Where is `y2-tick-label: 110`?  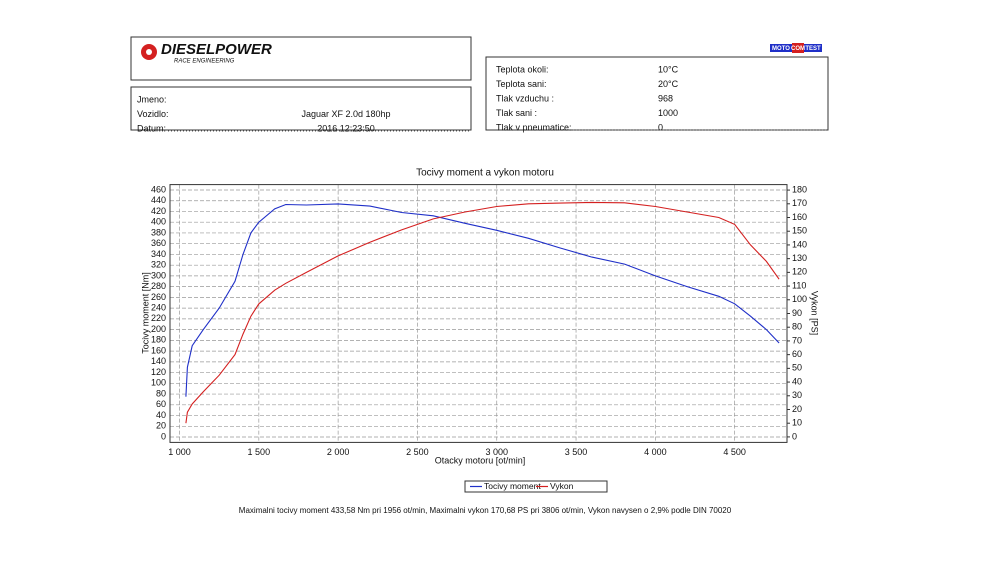 y2-tick-label: 110 is located at coordinates (799, 285).